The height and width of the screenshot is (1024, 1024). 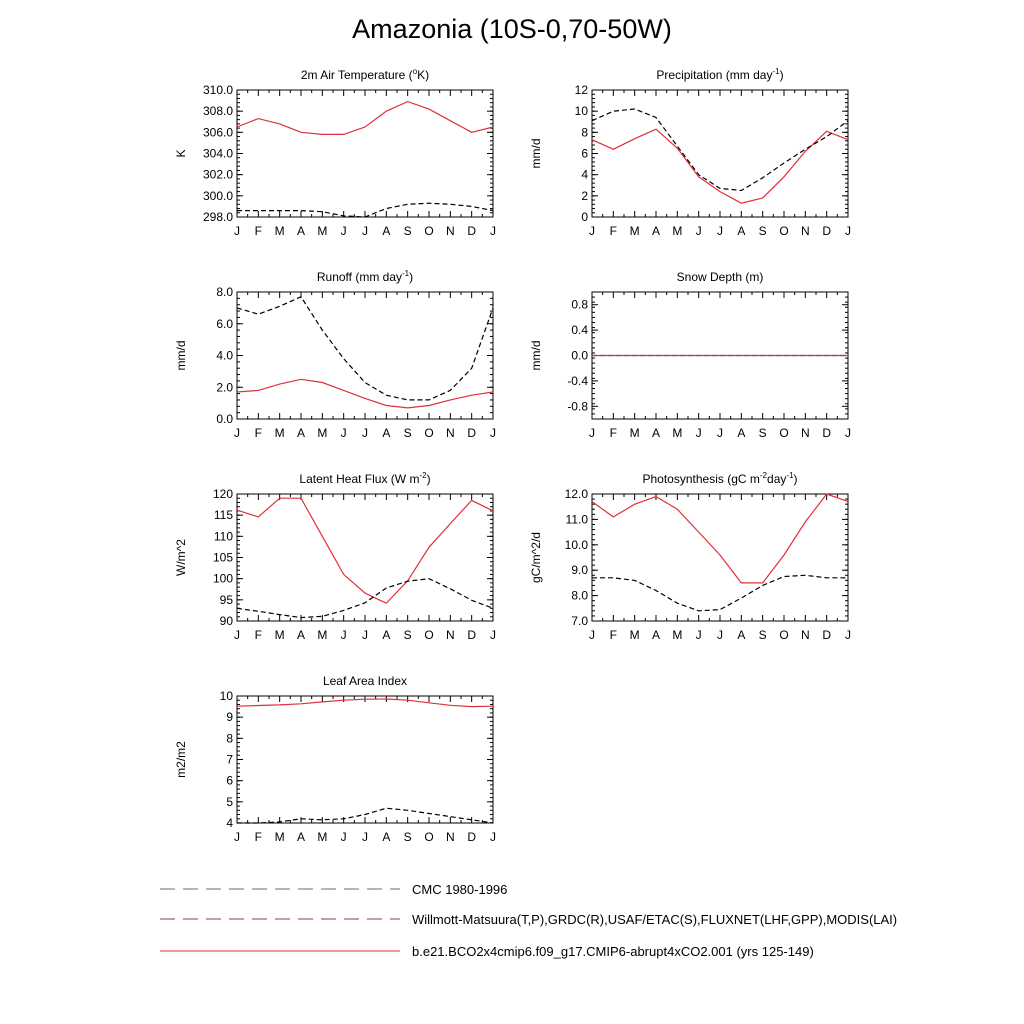 I want to click on y-tick-label: 10, so click(x=582, y=111).